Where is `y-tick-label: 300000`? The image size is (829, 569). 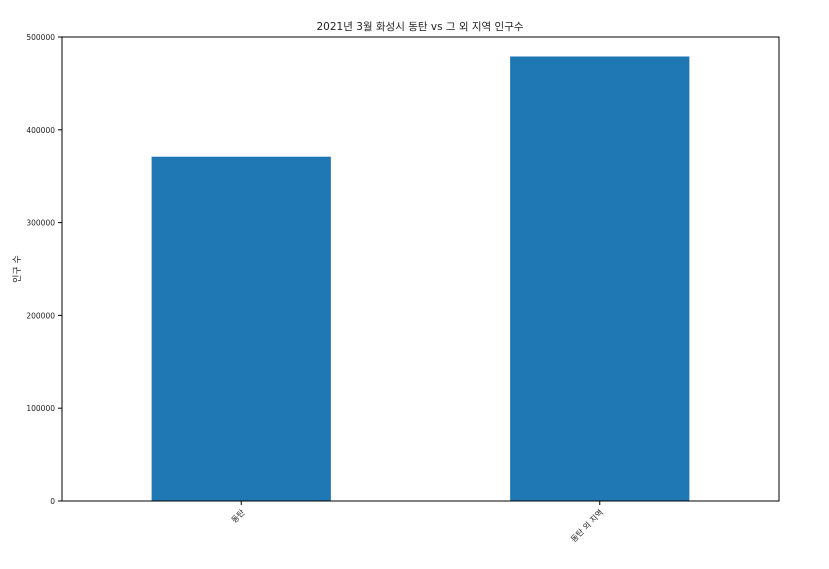
y-tick-label: 300000 is located at coordinates (40, 223).